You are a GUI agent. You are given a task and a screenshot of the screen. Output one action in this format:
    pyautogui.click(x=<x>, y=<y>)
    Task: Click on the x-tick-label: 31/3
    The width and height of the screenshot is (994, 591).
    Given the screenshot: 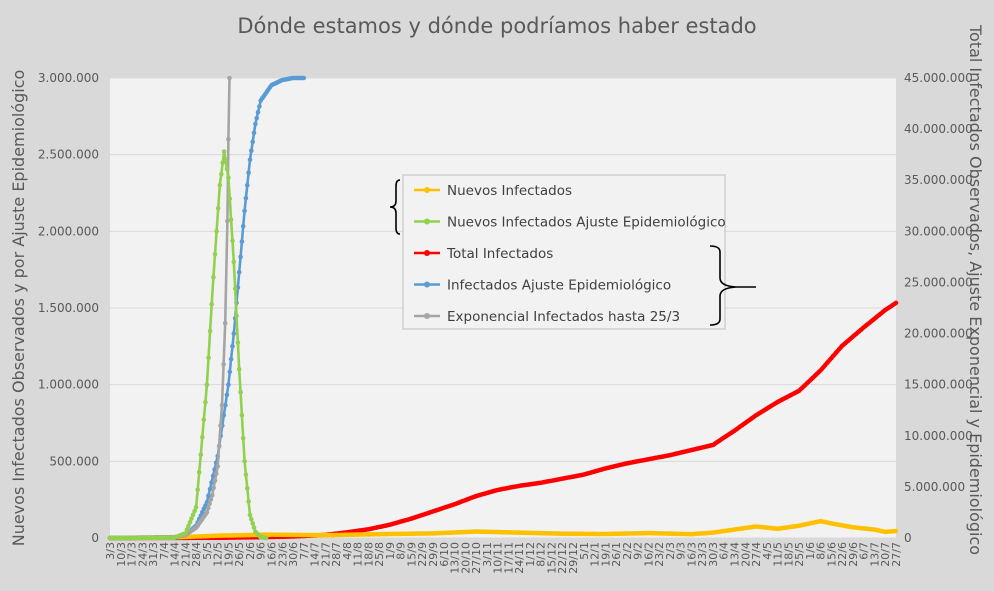 What is the action you would take?
    pyautogui.click(x=153, y=554)
    